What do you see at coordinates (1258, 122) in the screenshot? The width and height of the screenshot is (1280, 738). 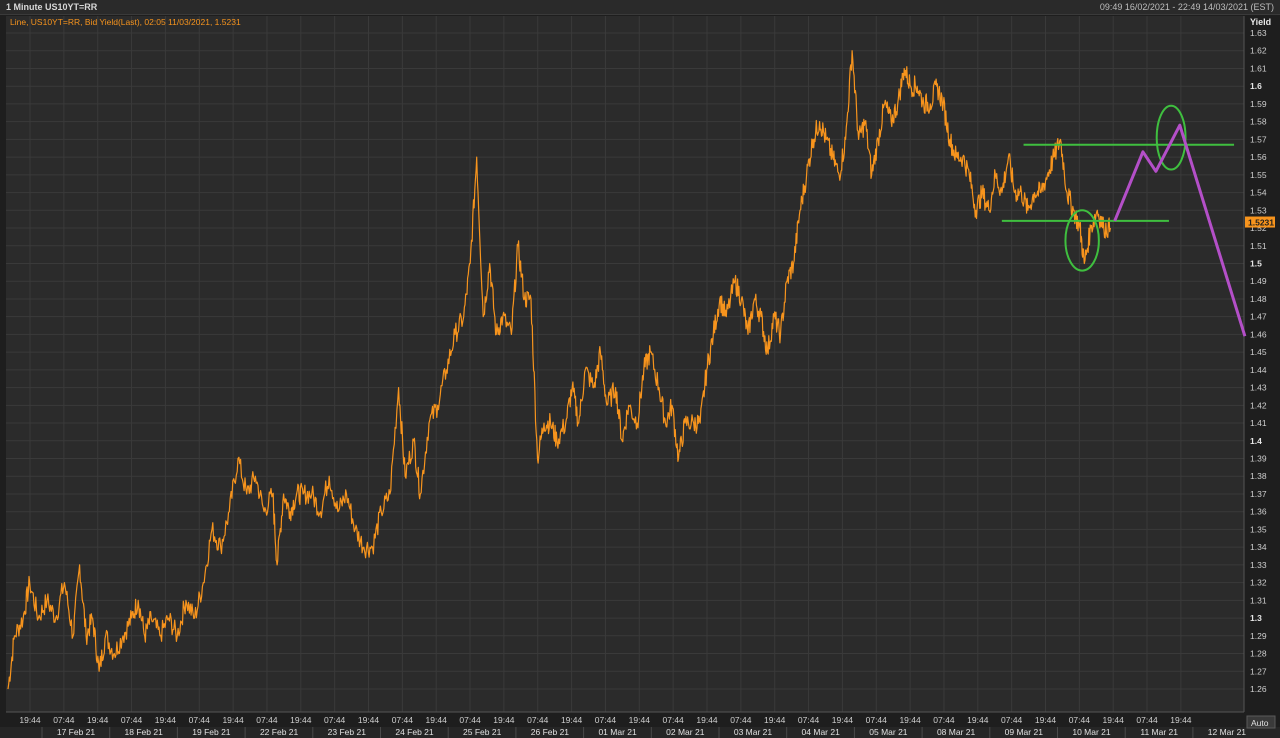 I see `y-tick-label: 1.58` at bounding box center [1258, 122].